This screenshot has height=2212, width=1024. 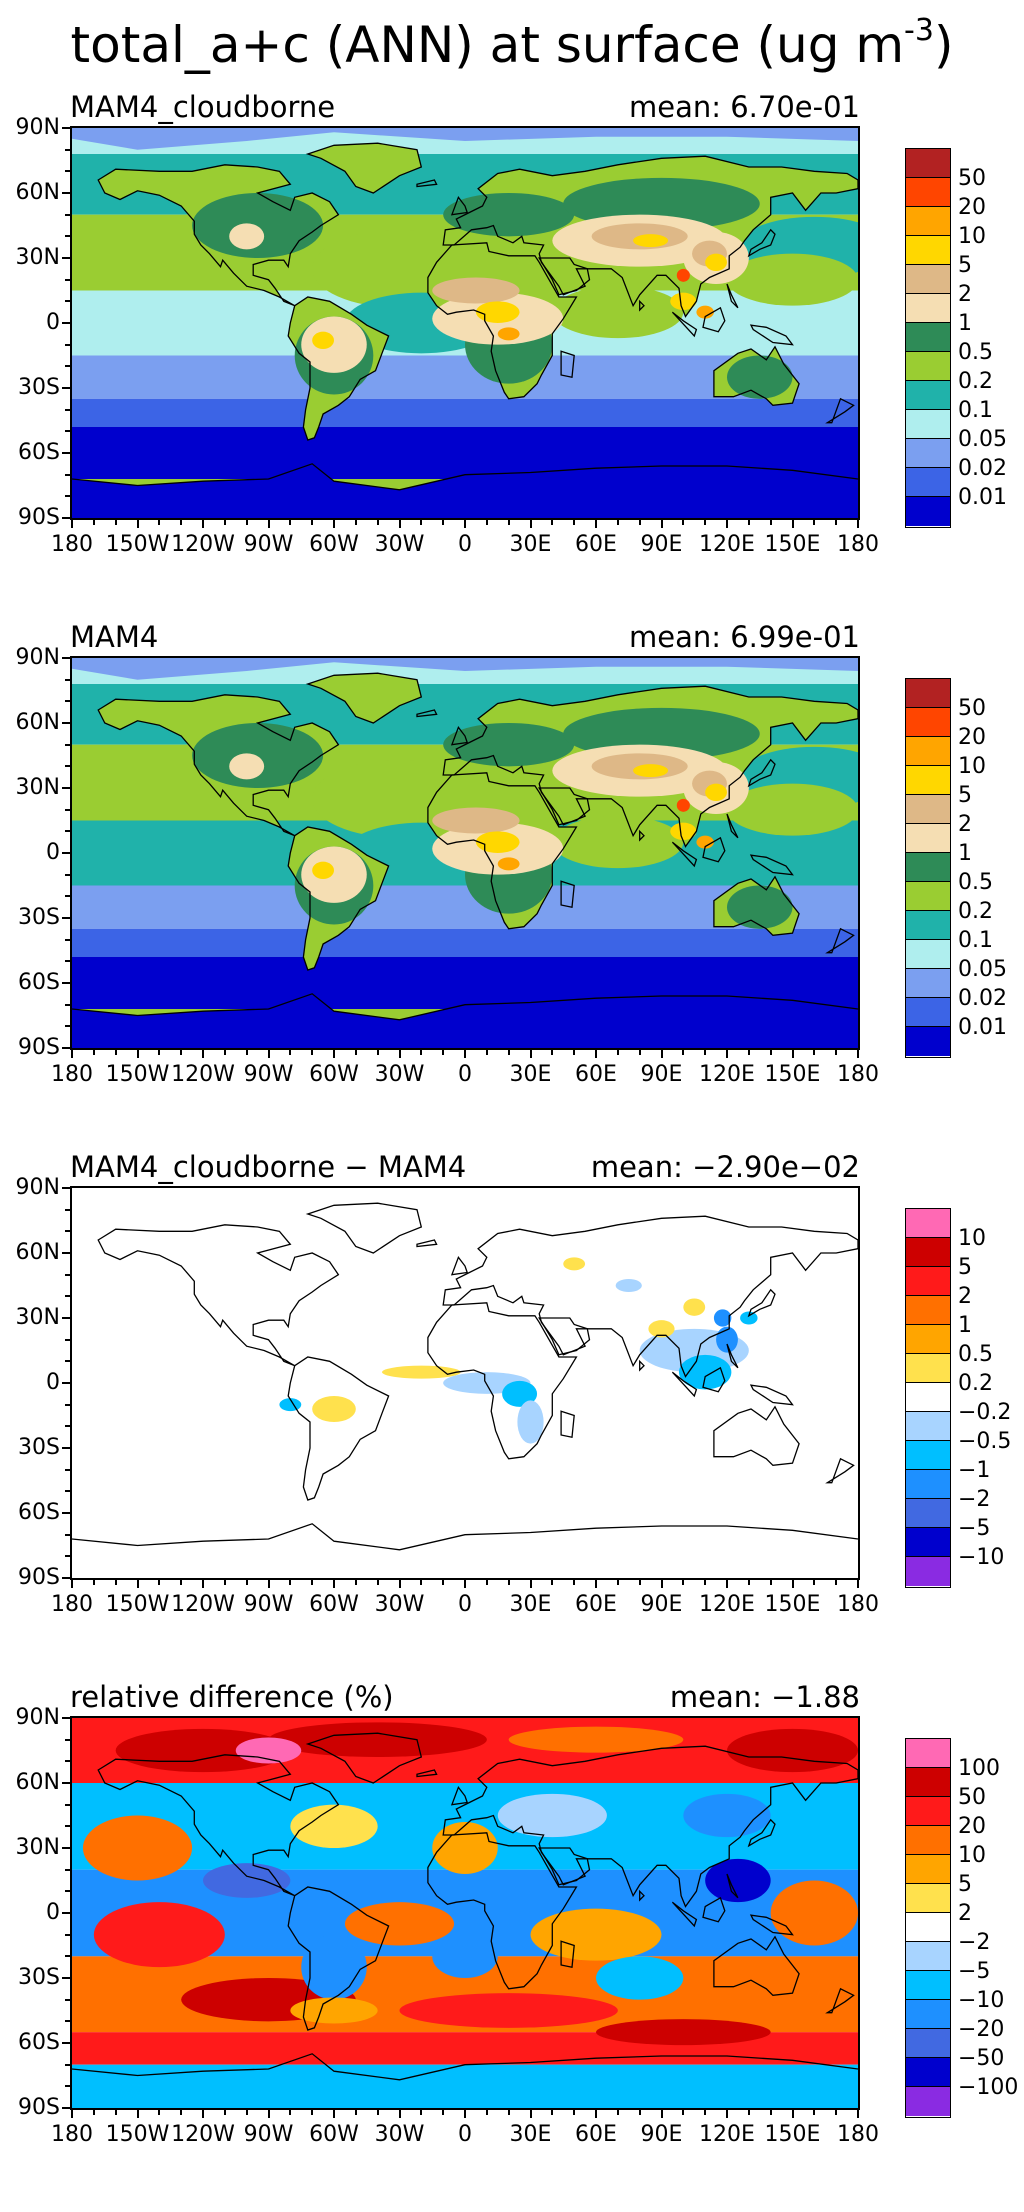 What do you see at coordinates (399, 2134) in the screenshot?
I see `lon-tick-label: 30W` at bounding box center [399, 2134].